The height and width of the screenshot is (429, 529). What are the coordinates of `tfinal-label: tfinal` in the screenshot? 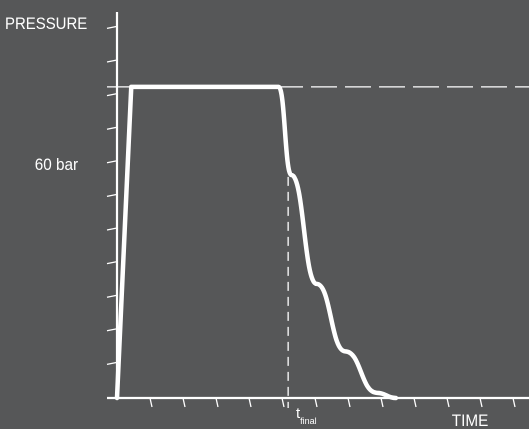 It's located at (306, 415).